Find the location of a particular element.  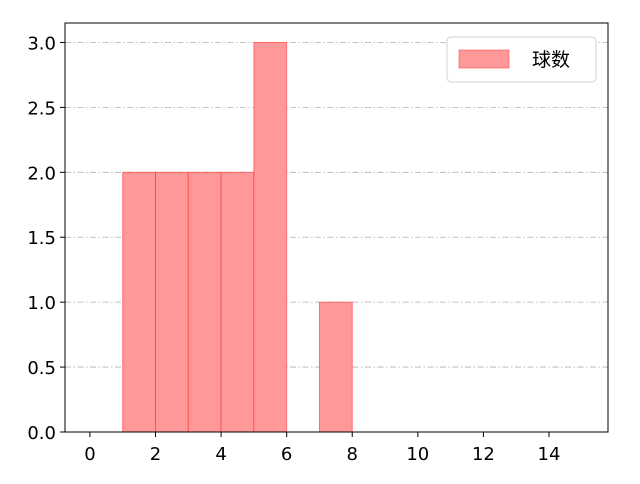

y-tick-label: 3.0 is located at coordinates (41, 43).